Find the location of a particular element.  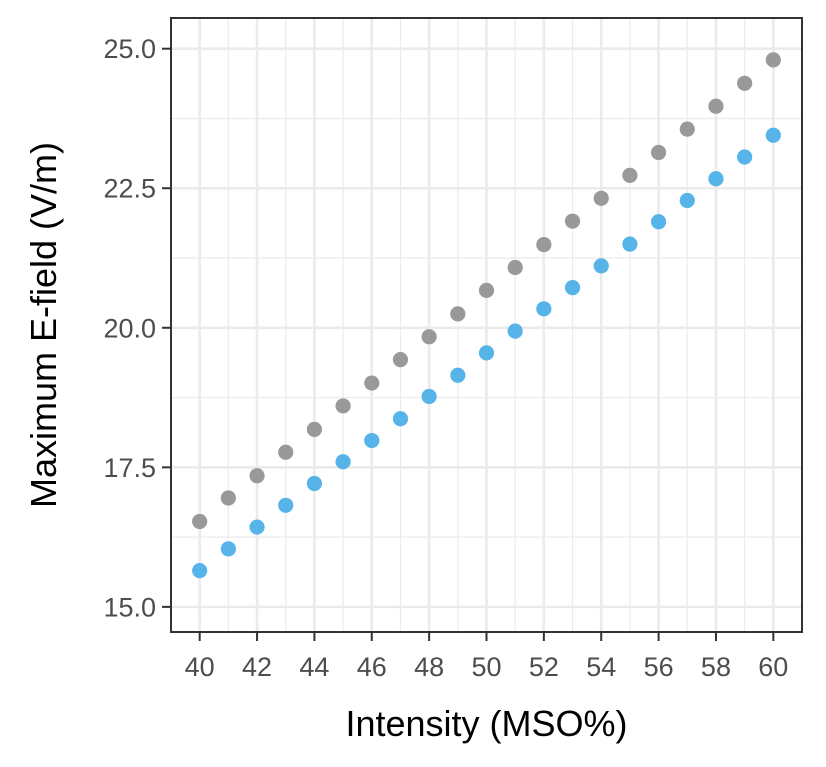

y-tick-label: 17.5 is located at coordinates (129, 468).